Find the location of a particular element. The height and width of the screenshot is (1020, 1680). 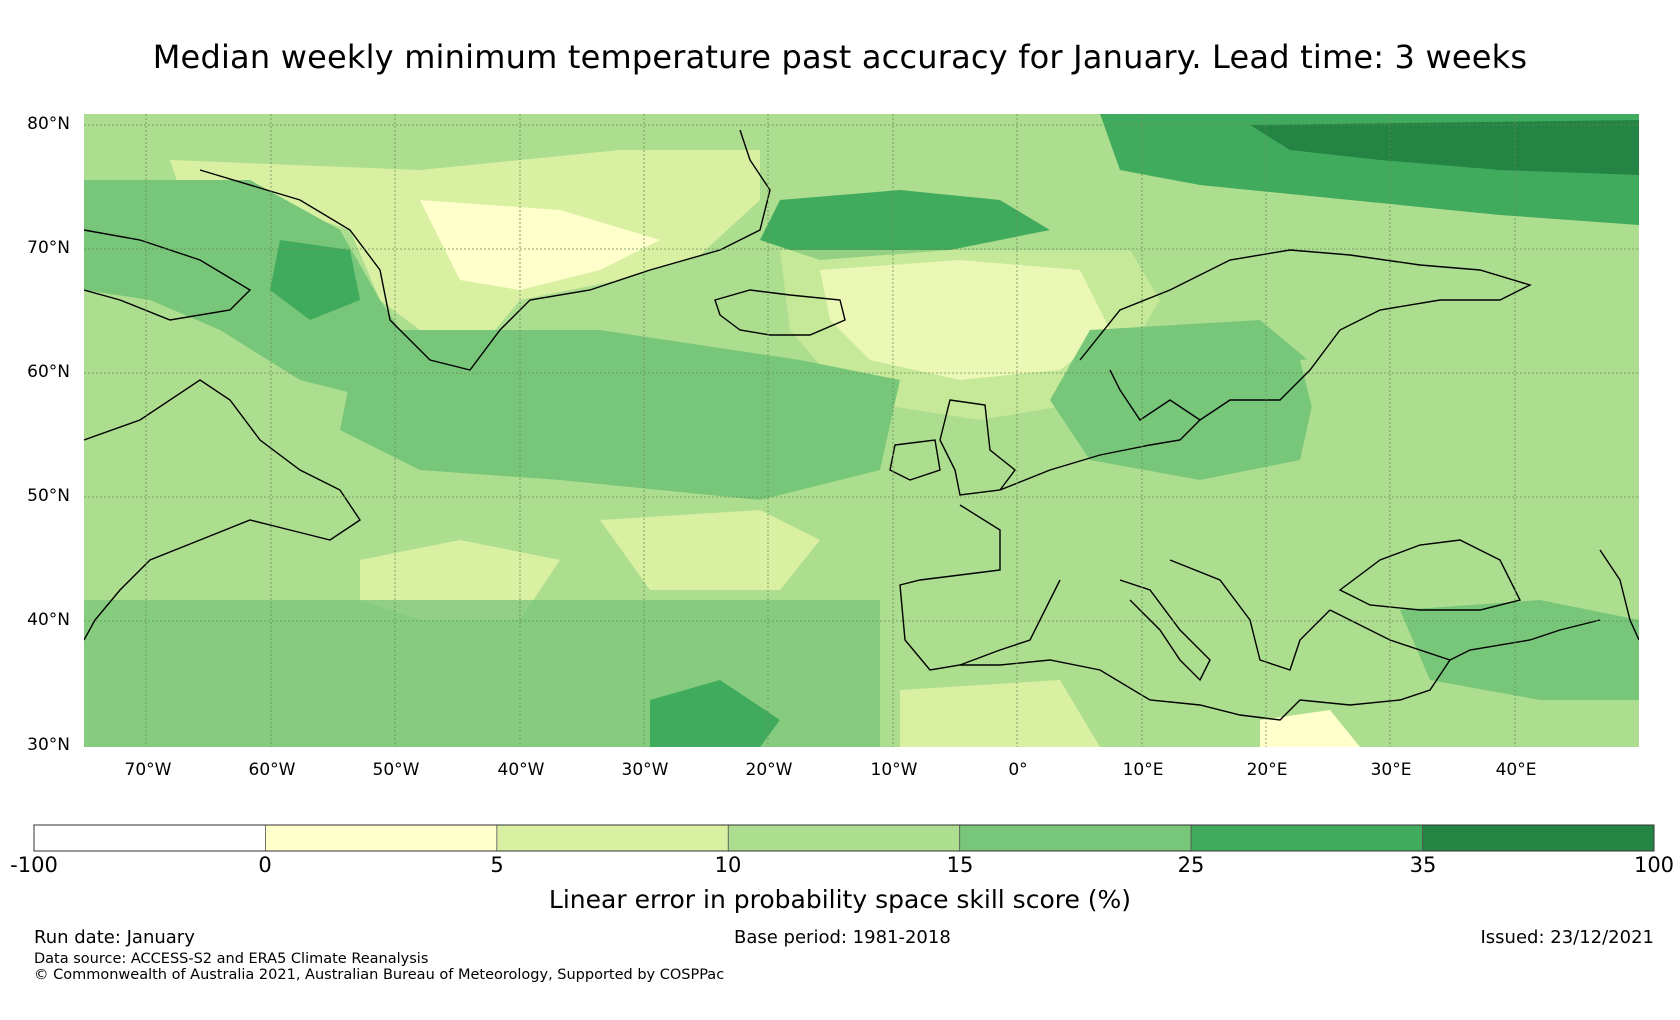

colorbar-tick-15: 15 is located at coordinates (960, 865).